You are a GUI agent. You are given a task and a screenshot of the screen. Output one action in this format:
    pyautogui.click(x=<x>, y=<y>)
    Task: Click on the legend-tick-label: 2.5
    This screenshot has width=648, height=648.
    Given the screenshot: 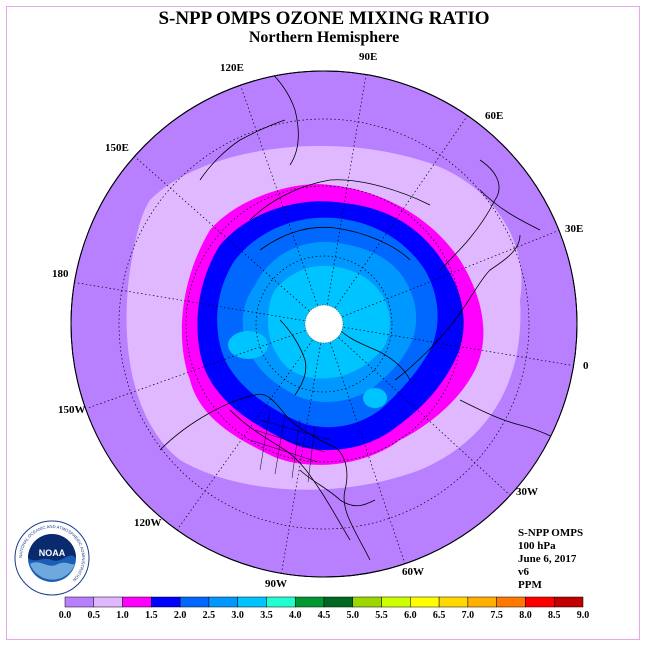 What is the action you would take?
    pyautogui.click(x=209, y=615)
    